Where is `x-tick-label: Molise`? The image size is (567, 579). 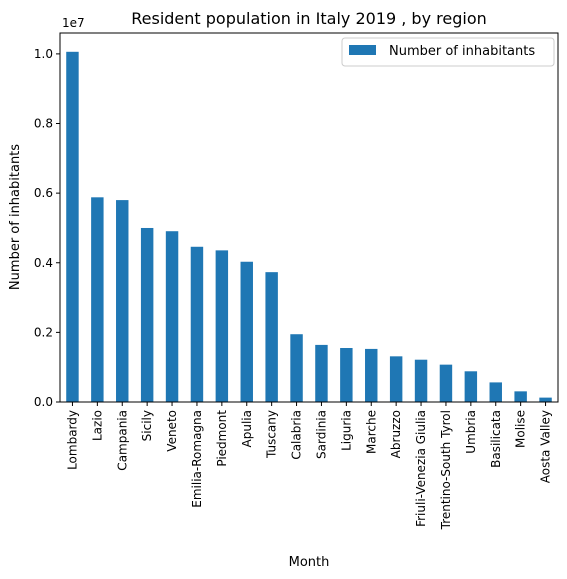 x-tick-label: Molise is located at coordinates (521, 429).